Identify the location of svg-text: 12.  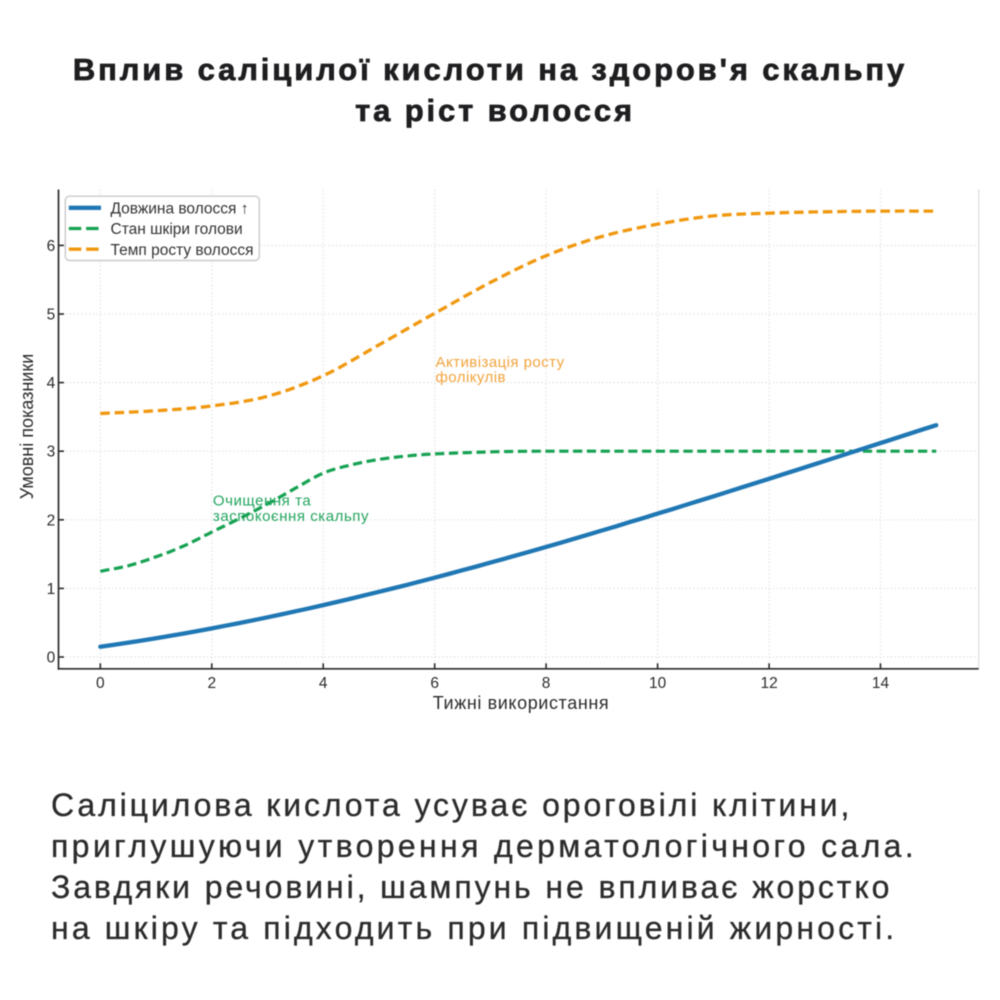
(768, 683).